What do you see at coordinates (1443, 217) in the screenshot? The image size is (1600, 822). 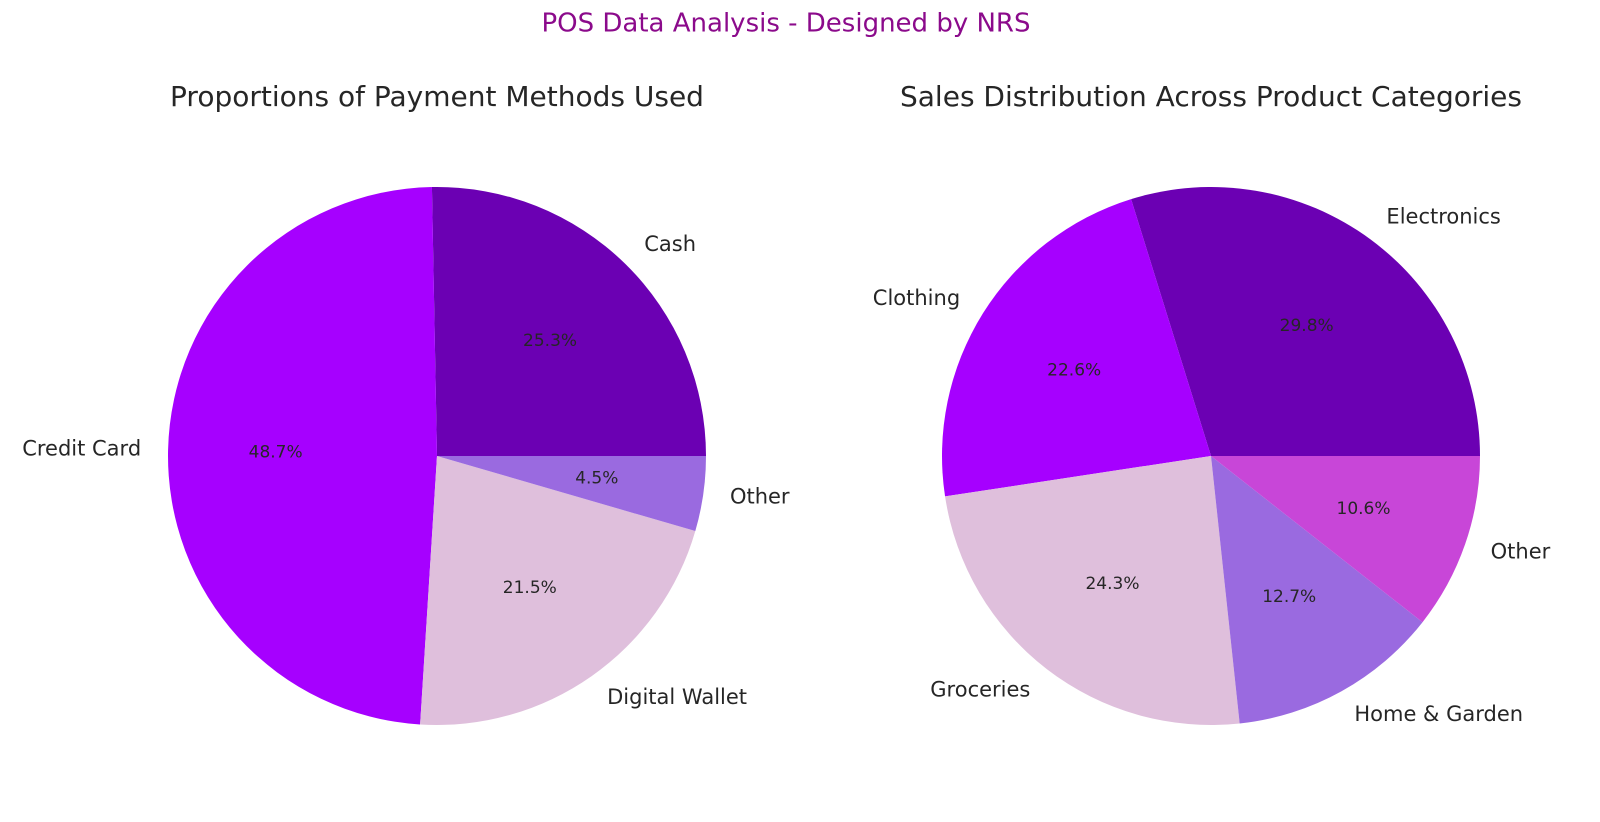 I see `slice-label: Electronics` at bounding box center [1443, 217].